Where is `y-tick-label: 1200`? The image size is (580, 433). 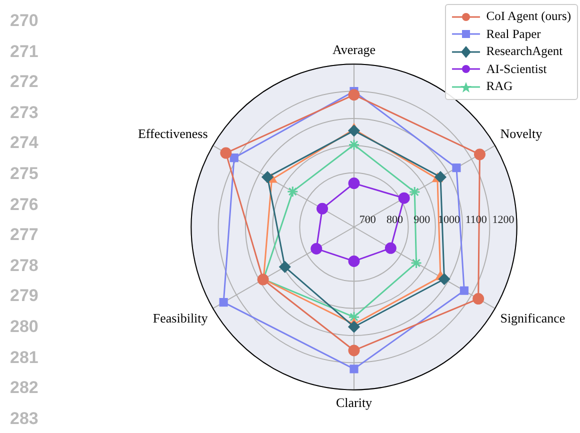 y-tick-label: 1200 is located at coordinates (503, 220).